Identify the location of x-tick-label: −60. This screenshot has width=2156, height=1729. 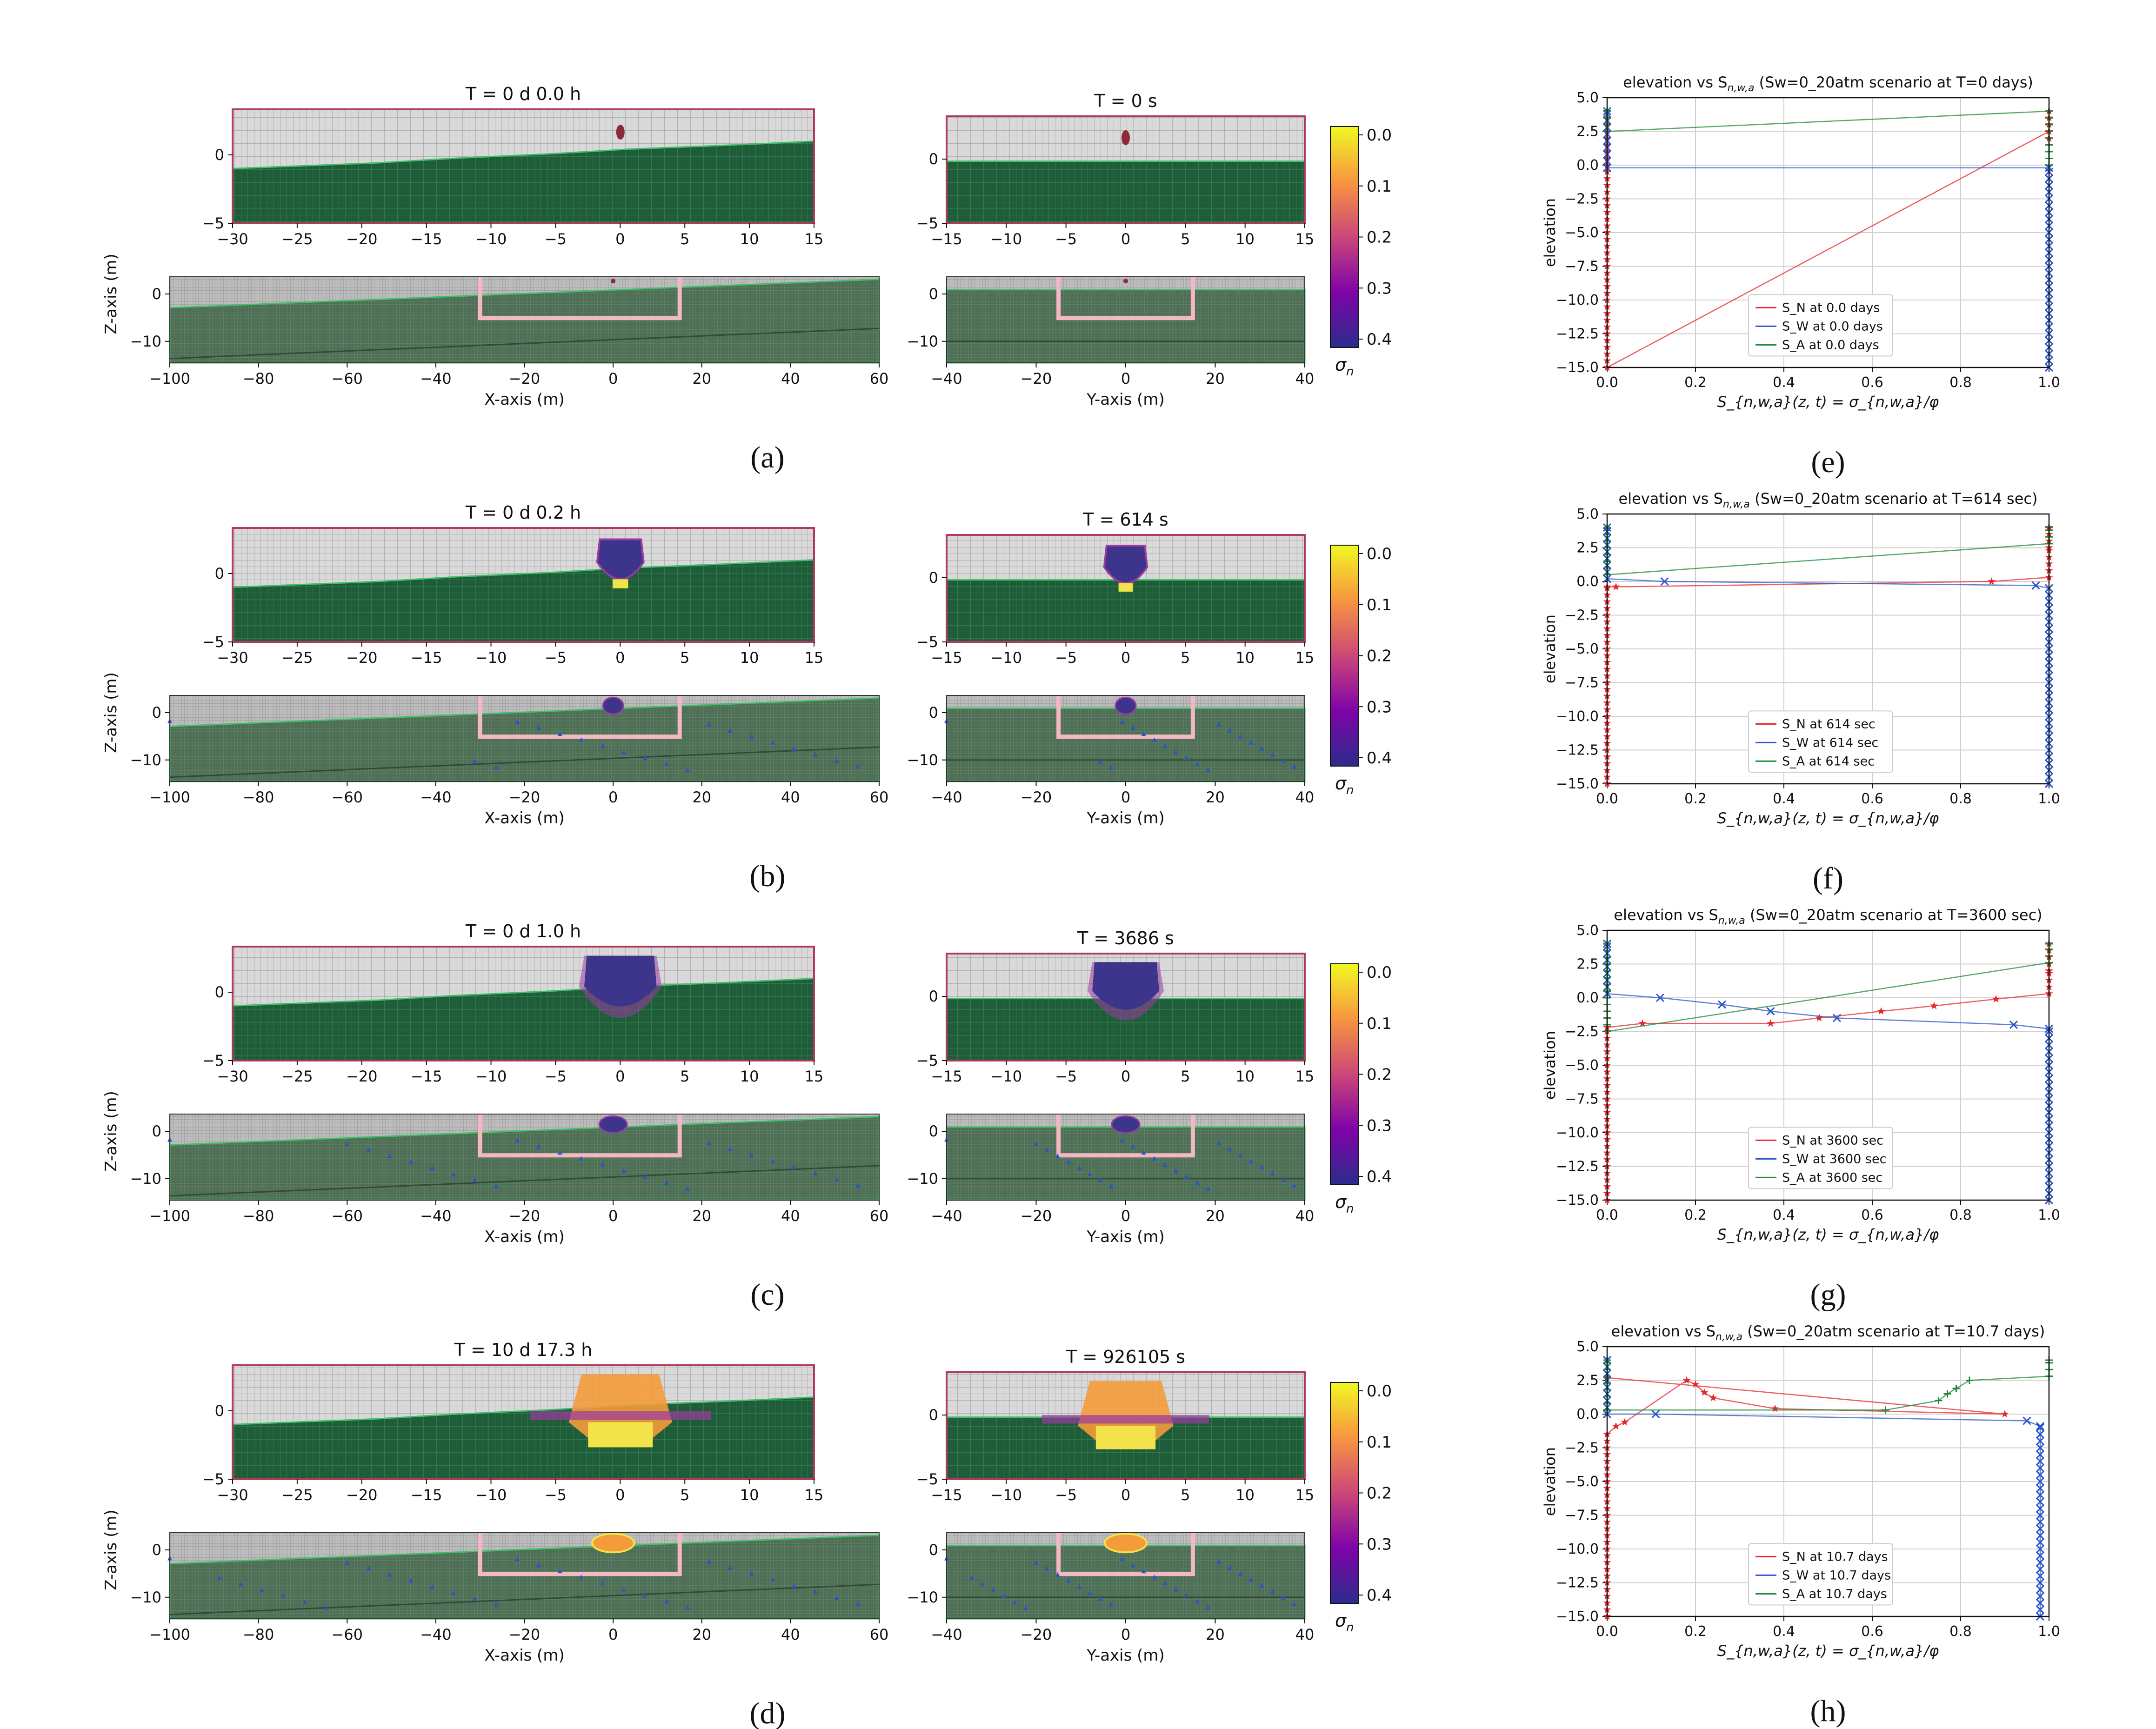
(347, 1216).